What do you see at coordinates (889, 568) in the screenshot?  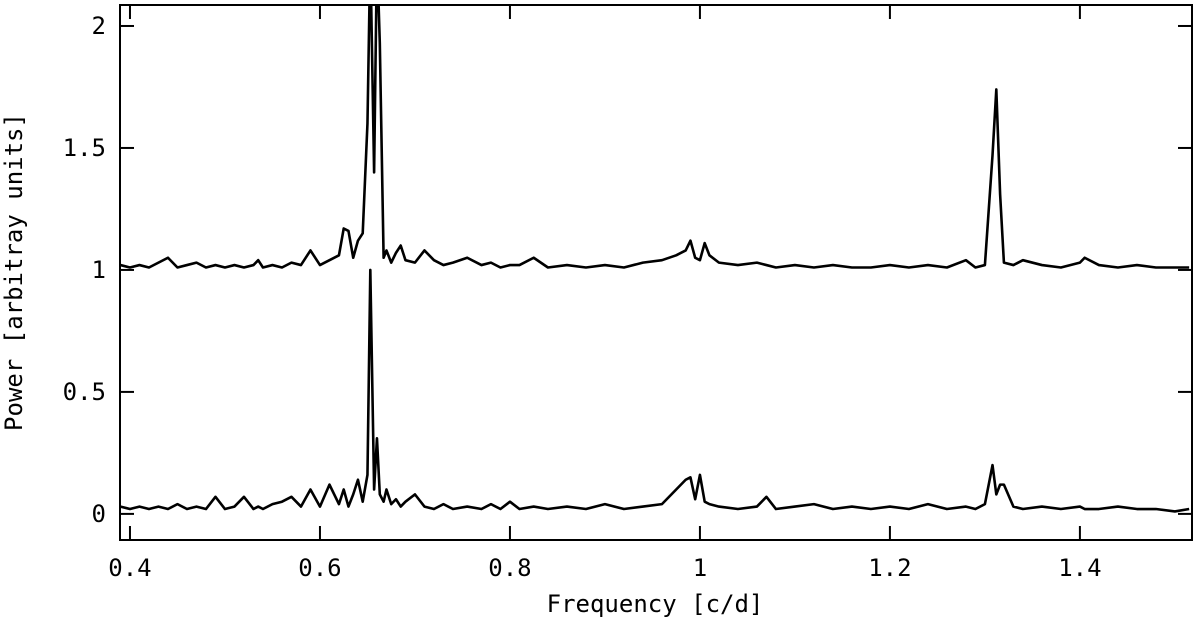 I see `x-tick-label: 1.2` at bounding box center [889, 568].